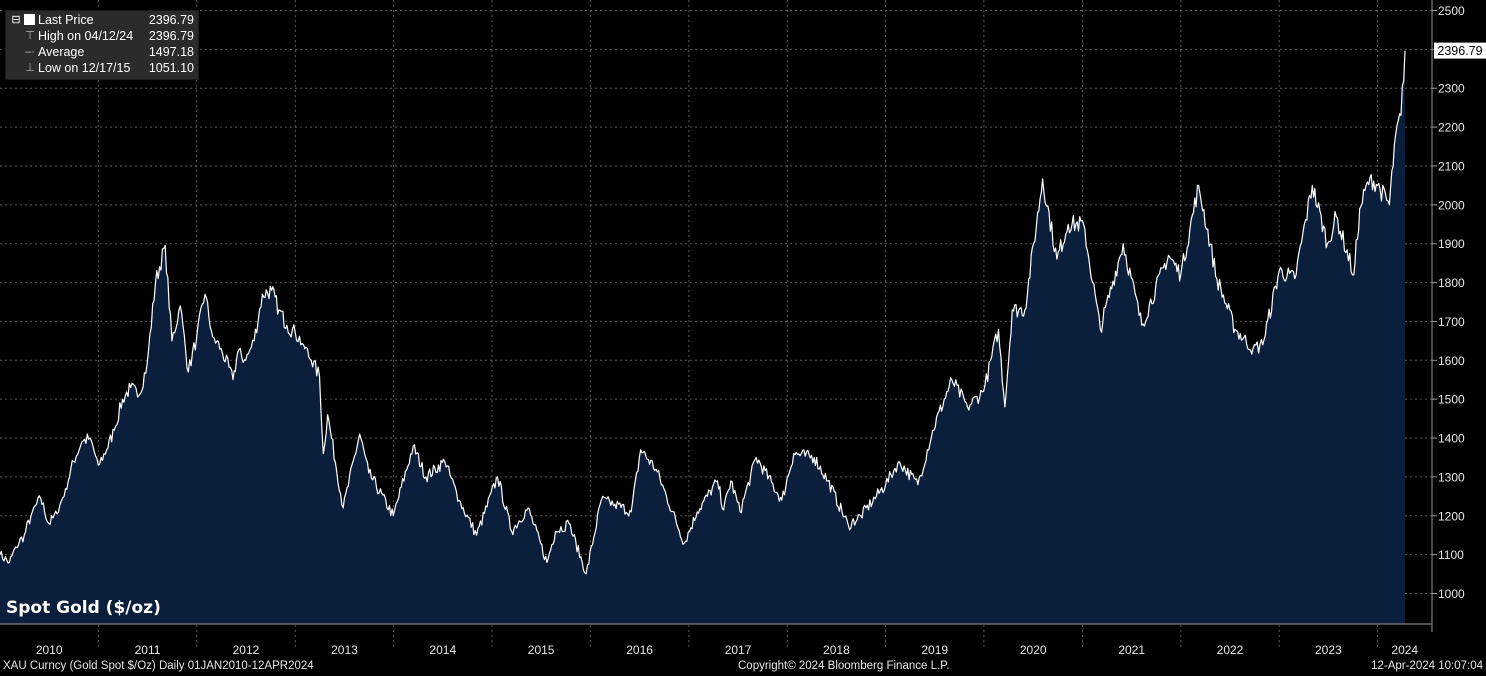  Describe the element at coordinates (102, 20) in the screenshot. I see `legend-row-last-price: ⊟ Last Price 2396.79` at that location.